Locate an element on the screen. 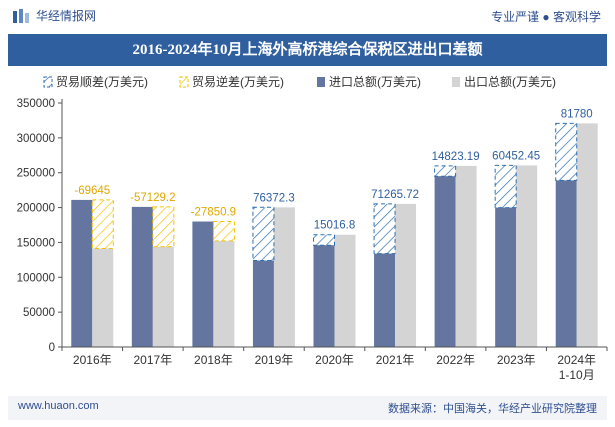  y-tick-label: 250000 is located at coordinates (36, 174).